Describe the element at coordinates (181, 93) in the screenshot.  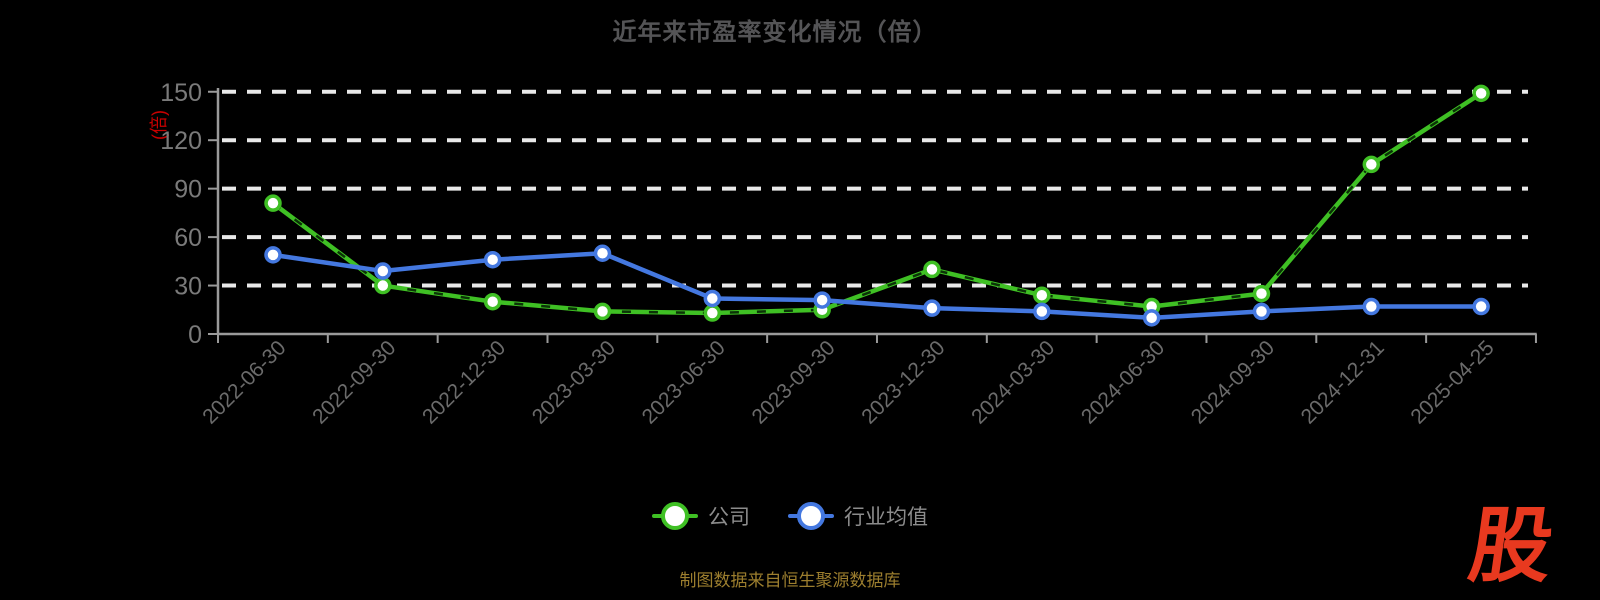
I see `y-tick-label: 150` at that location.